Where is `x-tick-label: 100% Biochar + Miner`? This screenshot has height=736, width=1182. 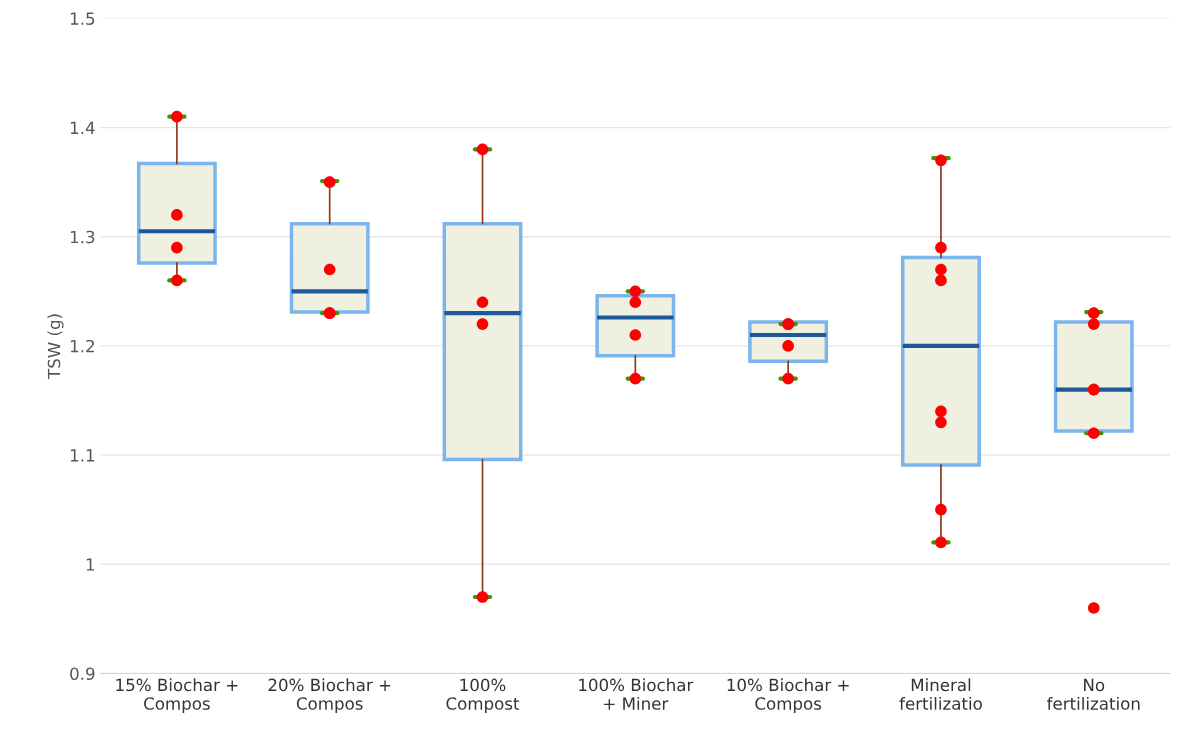 x-tick-label: 100% Biochar + Miner is located at coordinates (636, 694).